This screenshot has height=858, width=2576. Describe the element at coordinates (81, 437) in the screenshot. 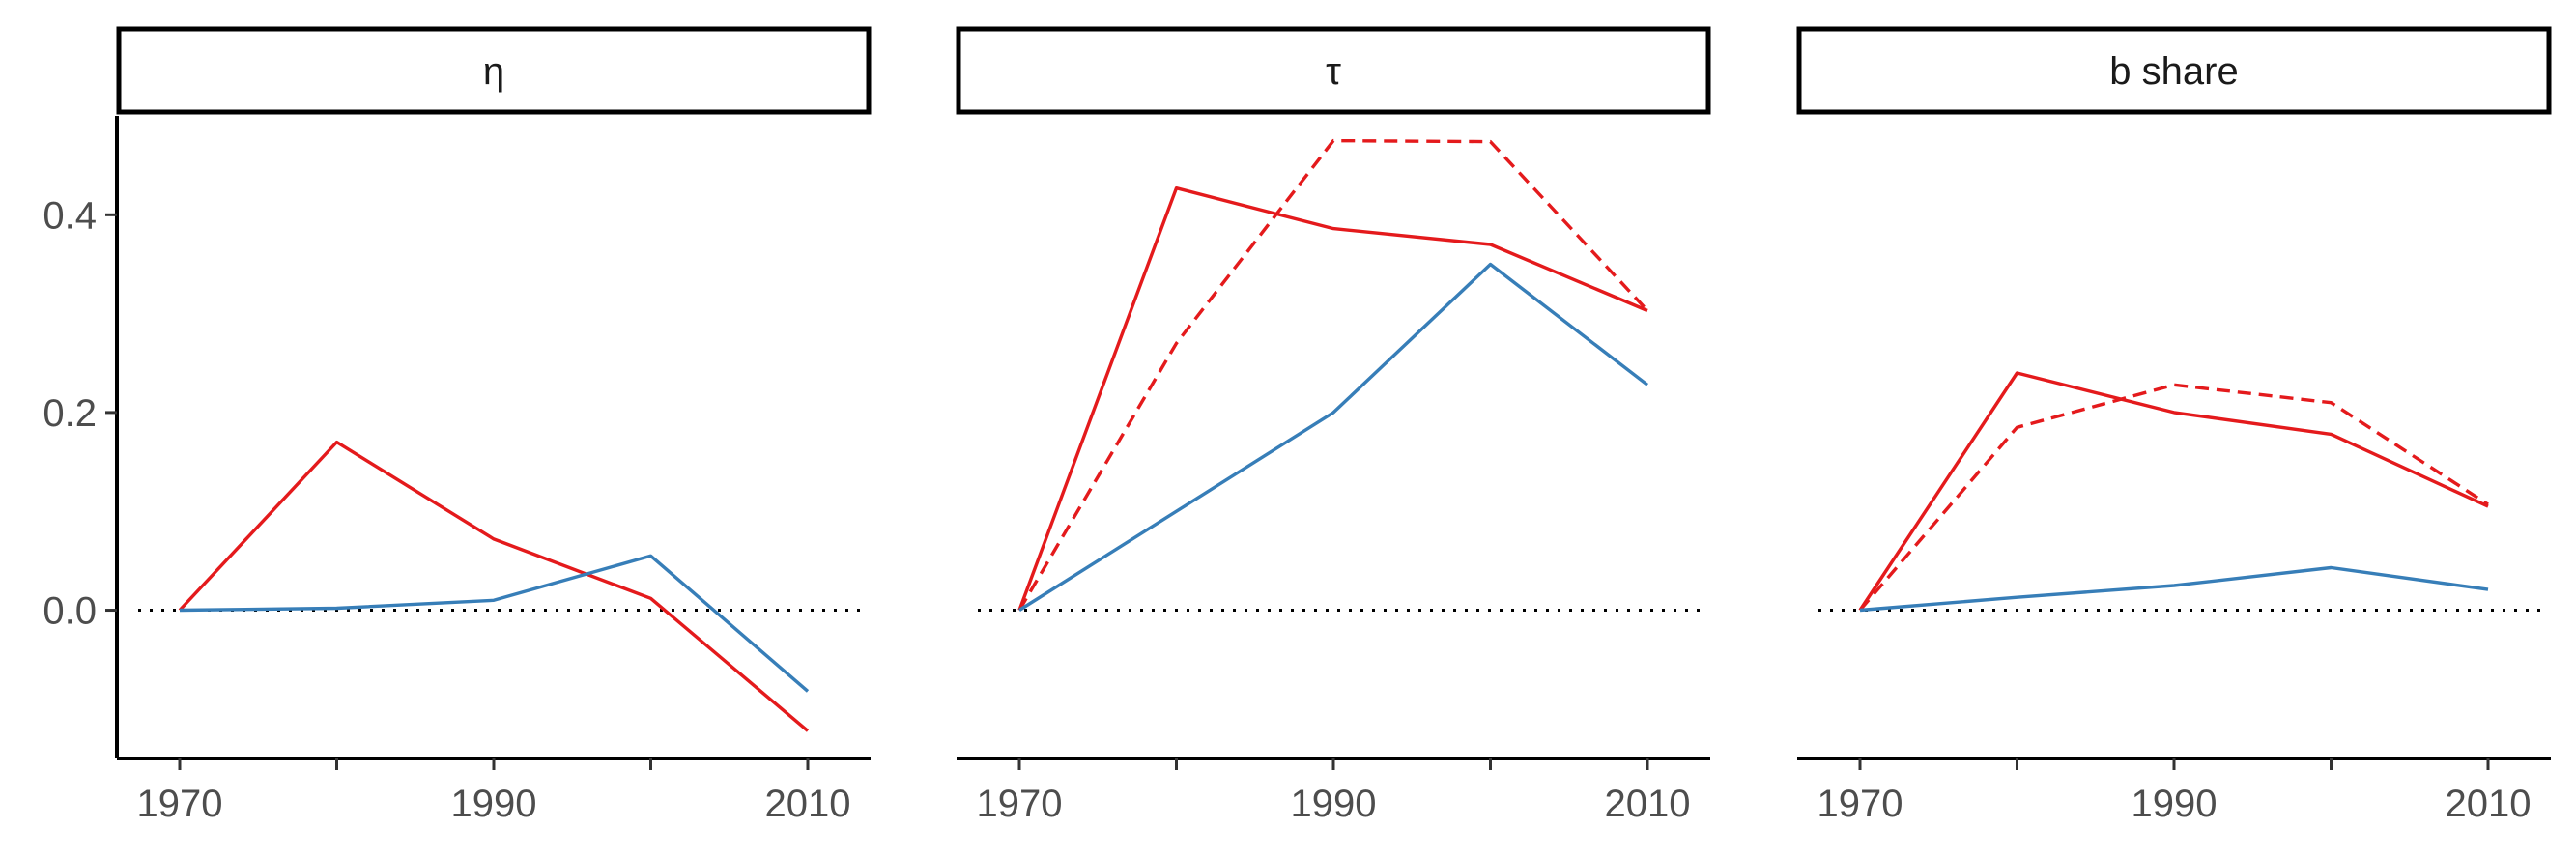

I see `y-axis: 0.0 0.2 0.4` at that location.